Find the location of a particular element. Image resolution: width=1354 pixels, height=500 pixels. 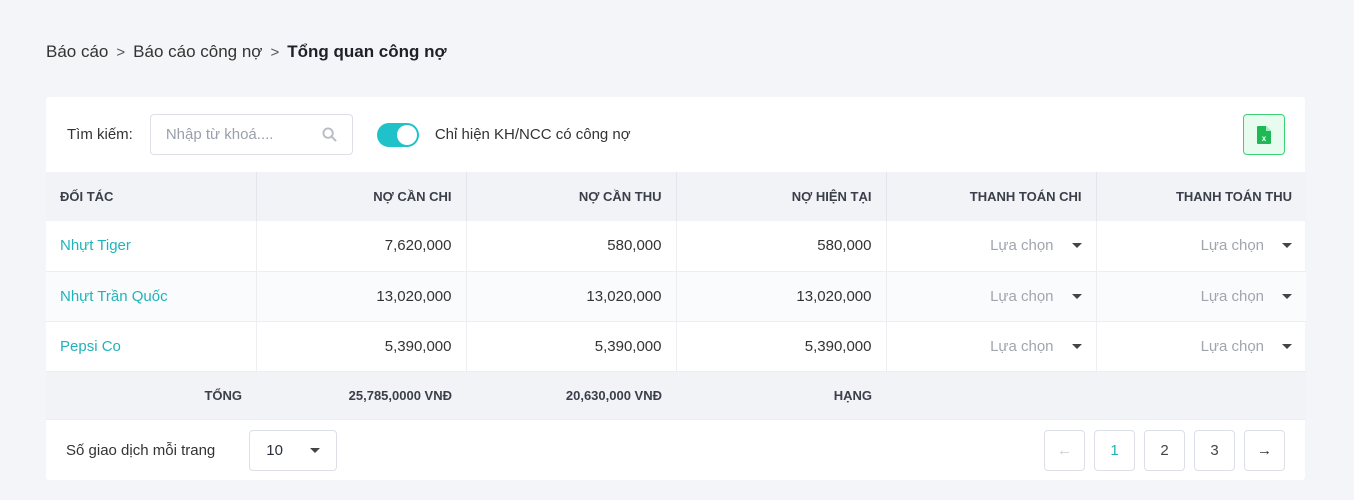

col-header: NỢ HIỆN TẠI is located at coordinates (780, 196).